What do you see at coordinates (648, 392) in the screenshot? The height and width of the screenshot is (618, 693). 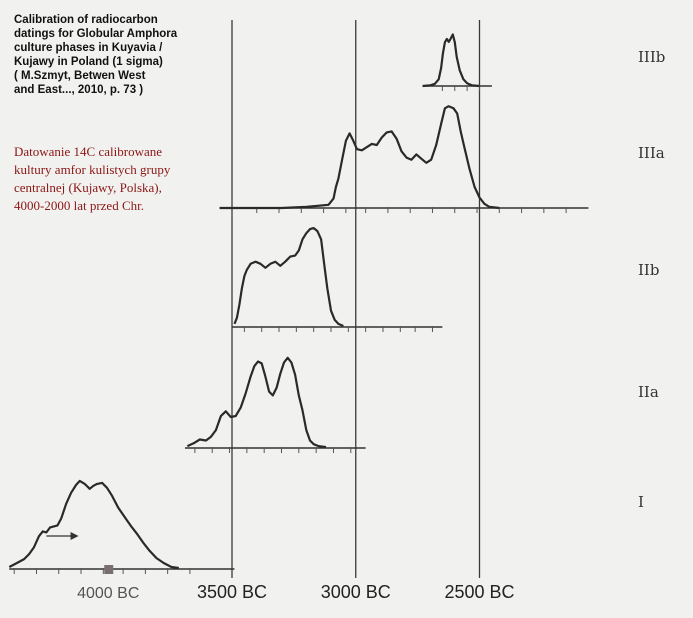 I see `phase-label: IIa` at bounding box center [648, 392].